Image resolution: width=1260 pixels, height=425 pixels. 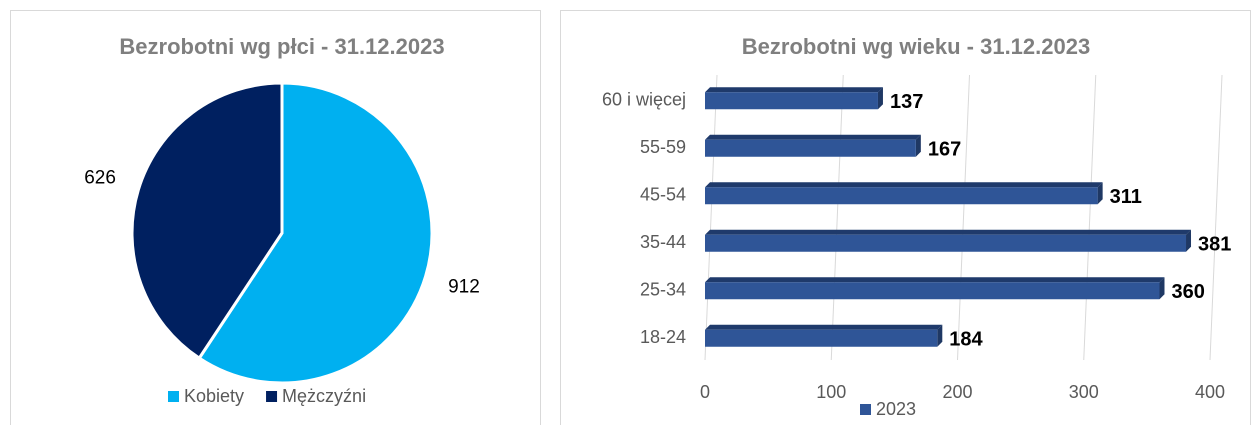 I want to click on x-tick-label: 200, so click(x=957, y=392).